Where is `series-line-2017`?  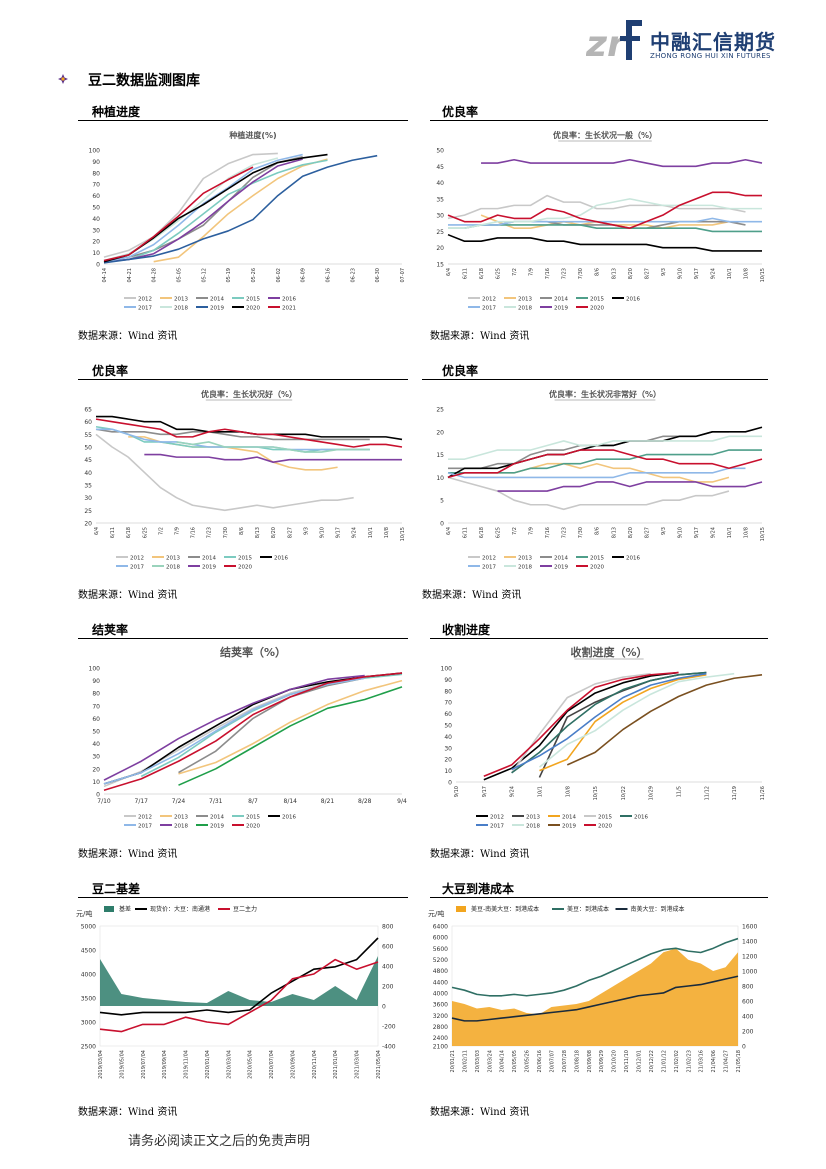
series-line-2017 is located at coordinates (605, 221).